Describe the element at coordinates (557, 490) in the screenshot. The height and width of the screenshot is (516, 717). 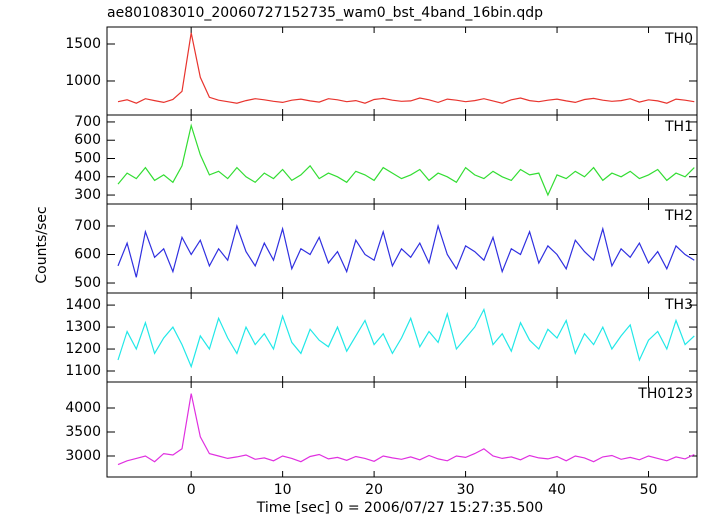
I see `x-tick-label: 40` at that location.